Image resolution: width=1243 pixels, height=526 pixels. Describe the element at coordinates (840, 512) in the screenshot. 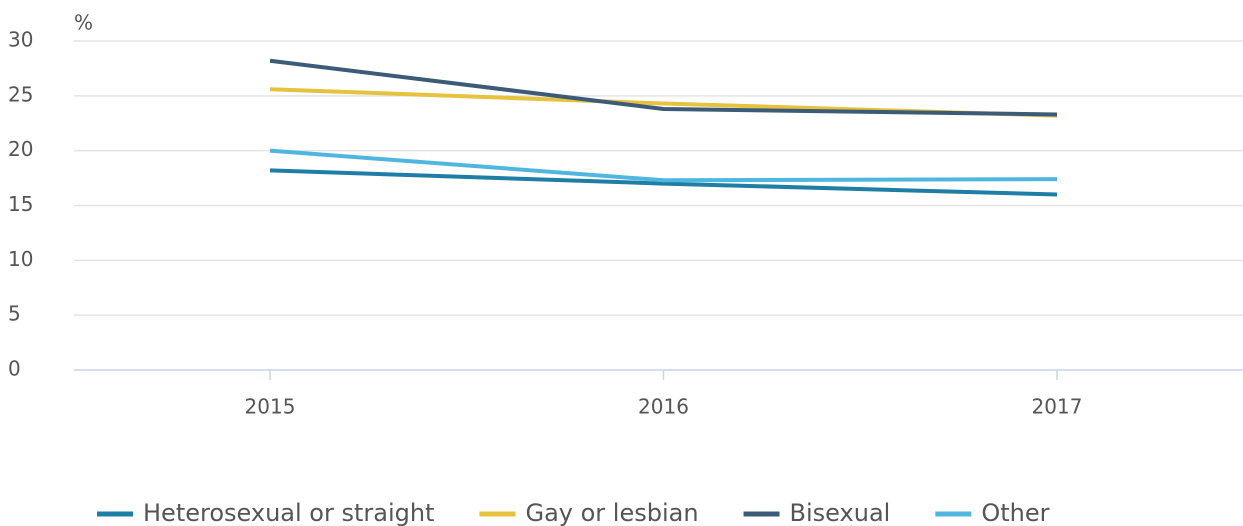

I see `legend-label: Bisexual` at that location.